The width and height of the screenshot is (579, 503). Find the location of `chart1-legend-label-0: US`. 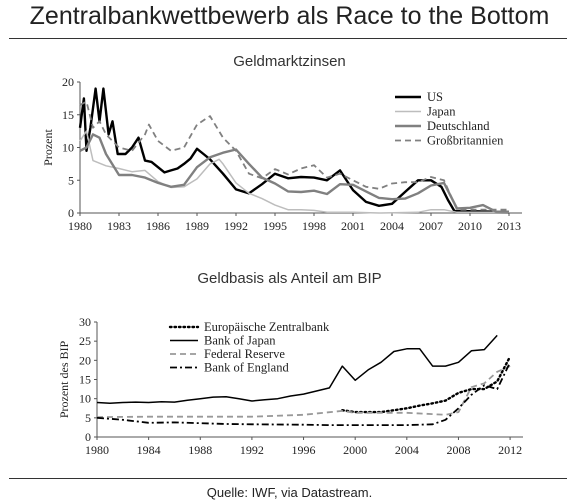

chart1-legend-label-0: US is located at coordinates (435, 97).